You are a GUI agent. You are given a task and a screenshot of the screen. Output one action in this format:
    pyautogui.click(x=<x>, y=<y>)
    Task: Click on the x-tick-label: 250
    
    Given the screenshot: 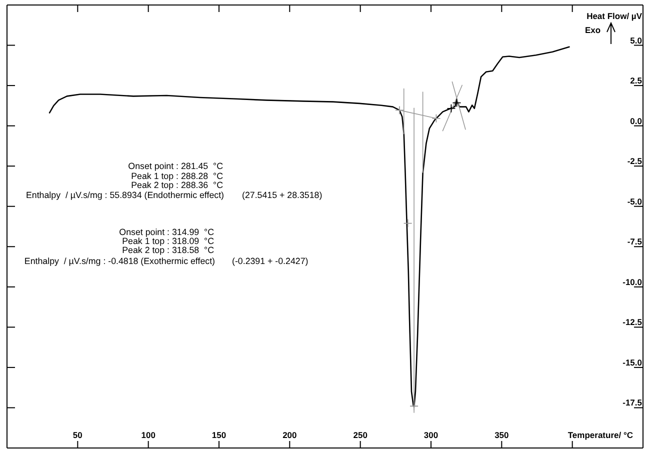 What is the action you would take?
    pyautogui.click(x=360, y=435)
    